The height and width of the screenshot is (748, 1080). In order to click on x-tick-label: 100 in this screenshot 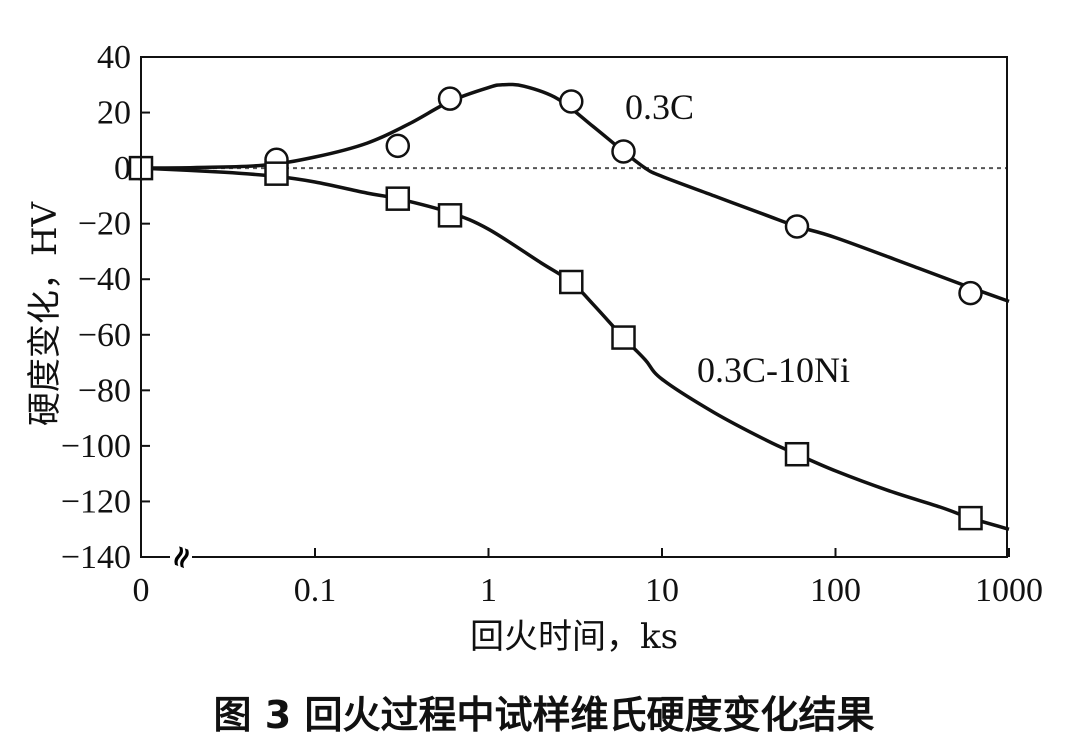, I will do `click(835, 590)`.